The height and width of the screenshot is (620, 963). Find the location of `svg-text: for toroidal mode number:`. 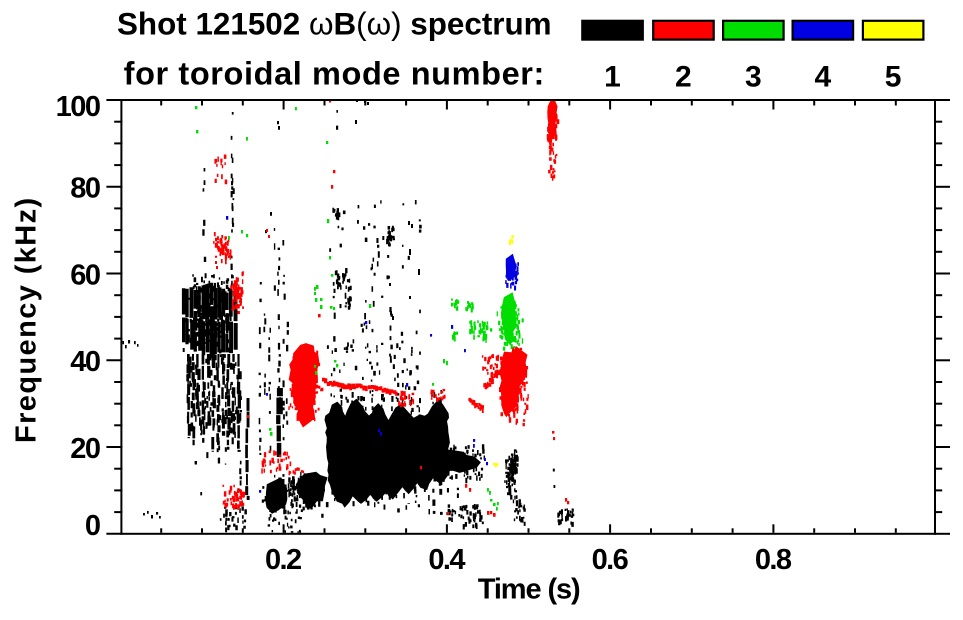

svg-text: for toroidal mode number: is located at coordinates (334, 74).